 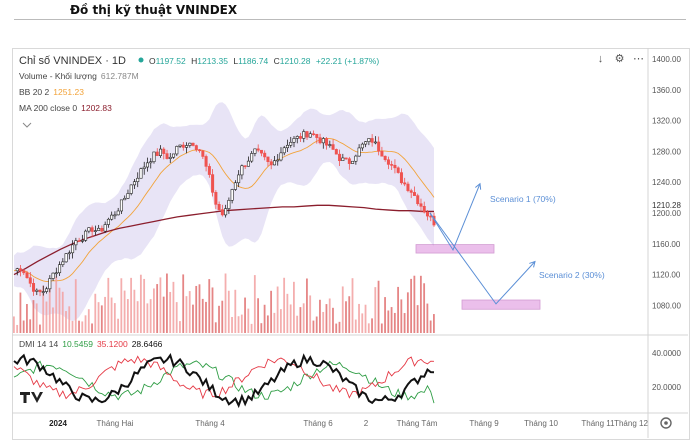 What do you see at coordinates (77, 344) in the screenshot?
I see `dmi-plus-value: 10.5459` at bounding box center [77, 344].